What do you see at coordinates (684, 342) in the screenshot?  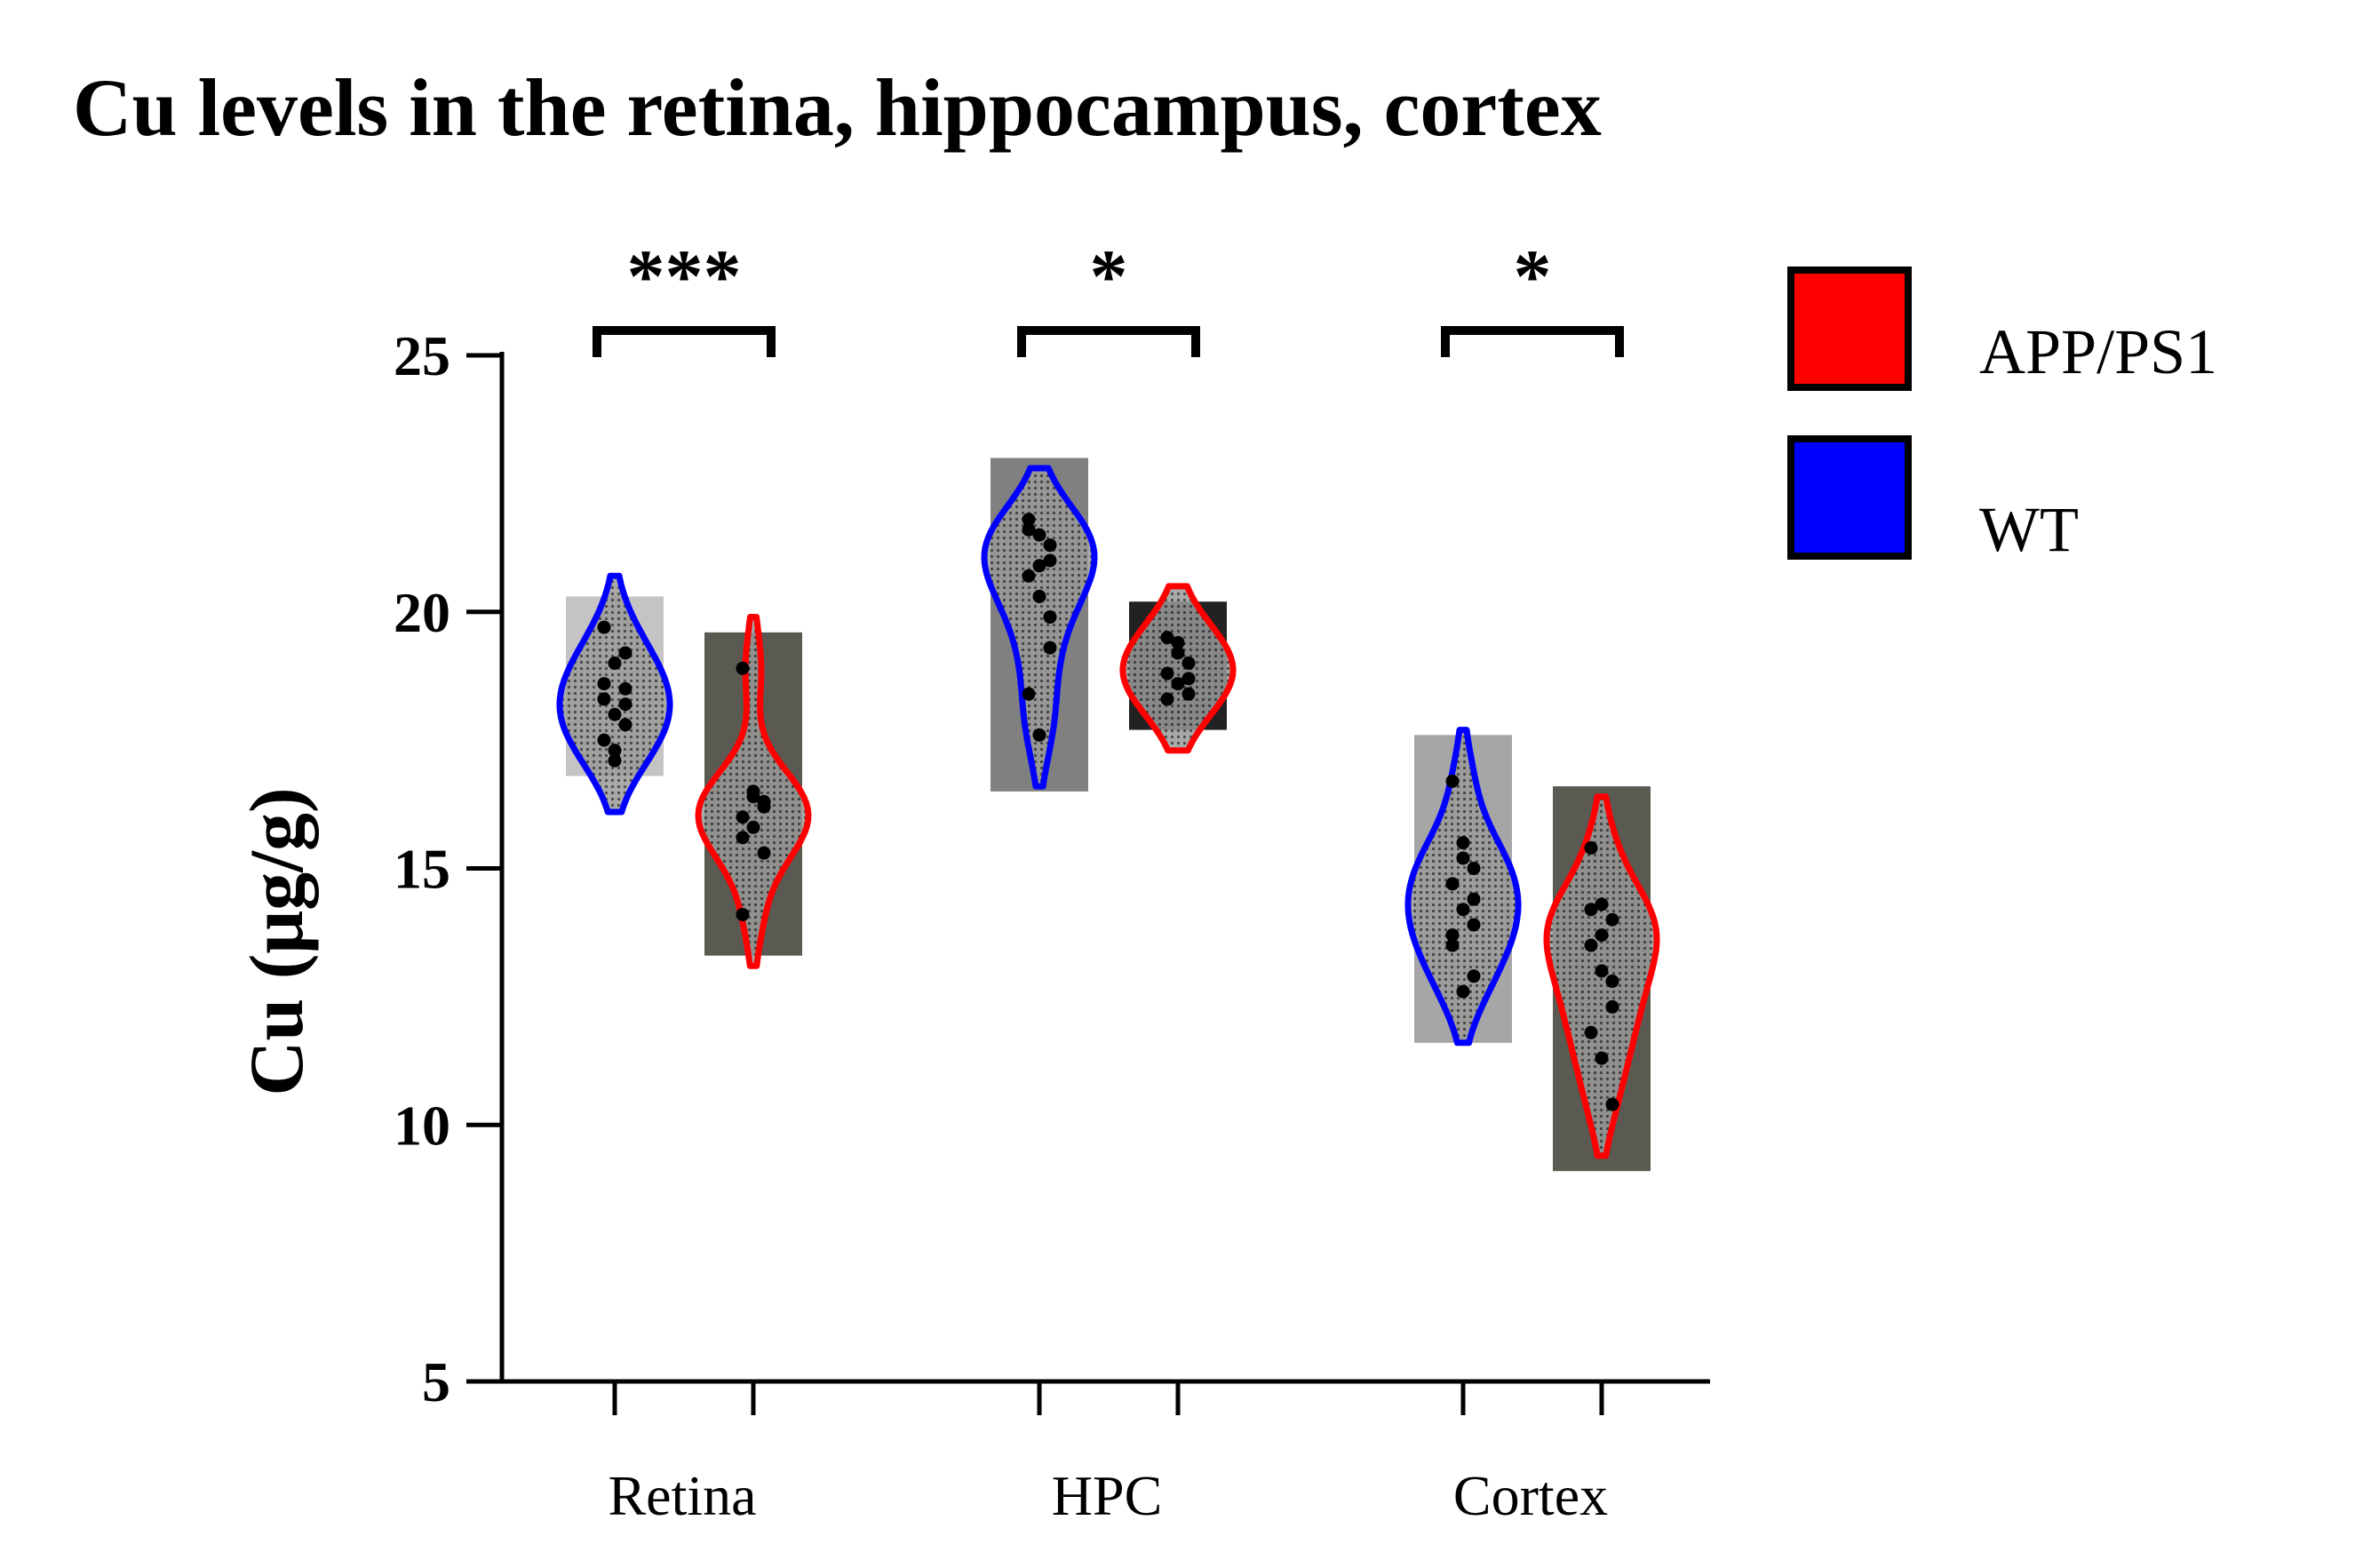 I see `significance-bracket-retina` at bounding box center [684, 342].